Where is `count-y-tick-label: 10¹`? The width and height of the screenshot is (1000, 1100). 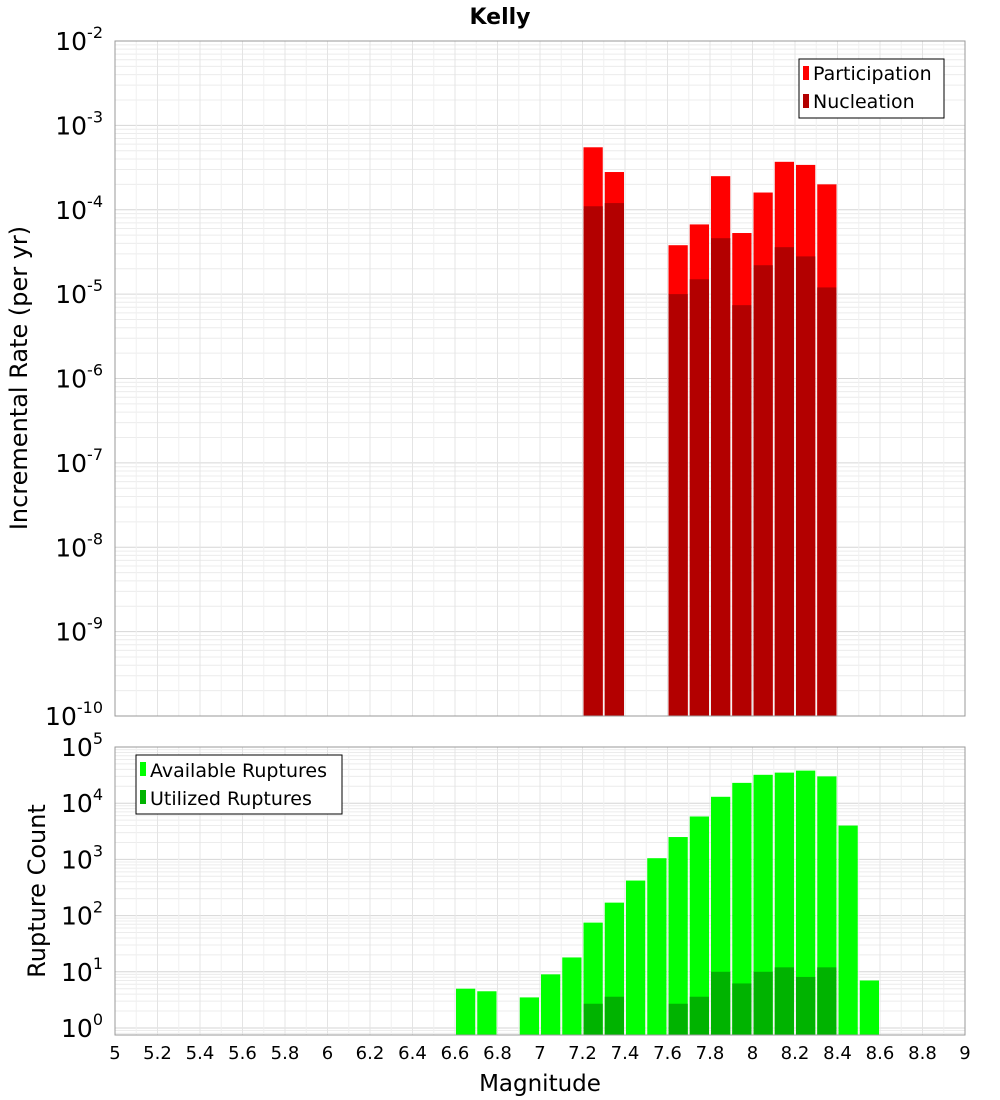 count-y-tick-label: 10¹ is located at coordinates (82, 970).